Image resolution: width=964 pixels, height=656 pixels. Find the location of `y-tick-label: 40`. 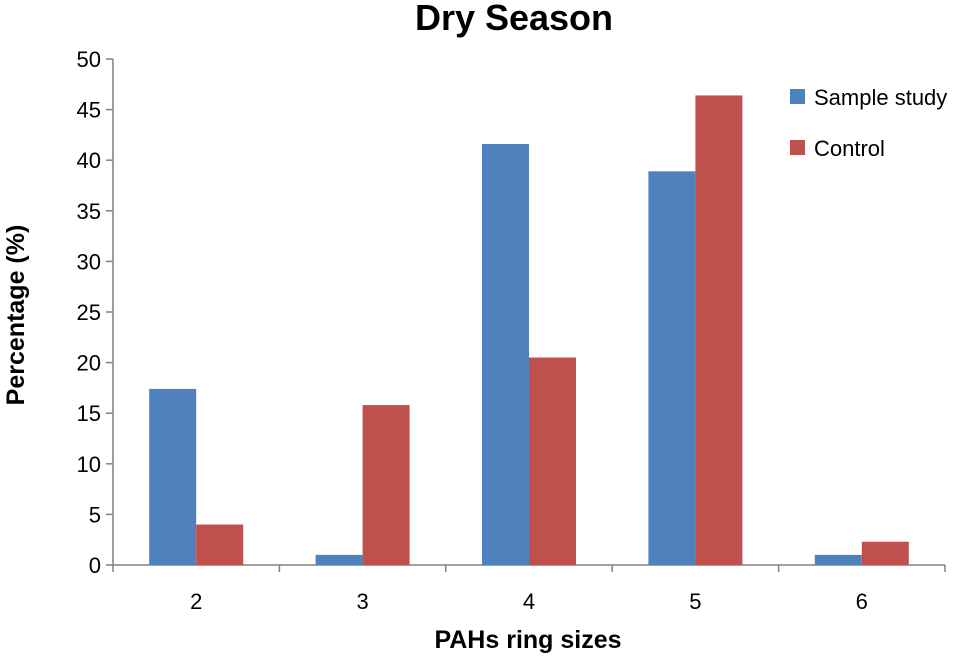

y-tick-label: 40 is located at coordinates (89, 160).